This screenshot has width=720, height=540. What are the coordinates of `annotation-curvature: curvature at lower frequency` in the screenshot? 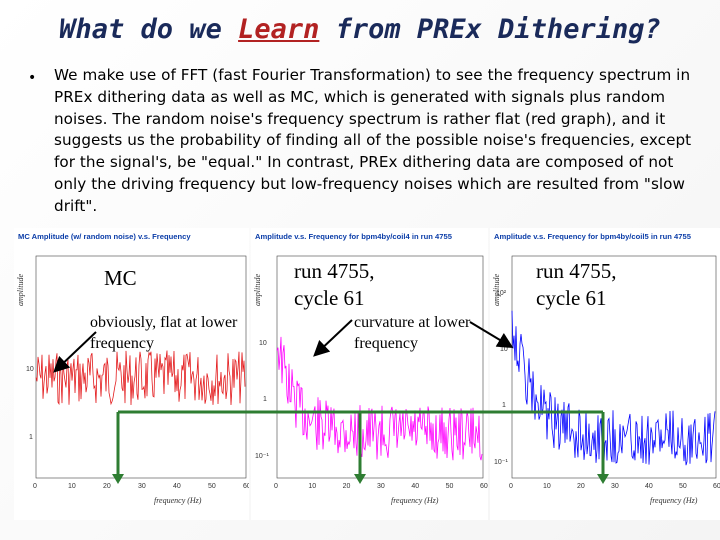 It's located at (412, 333).